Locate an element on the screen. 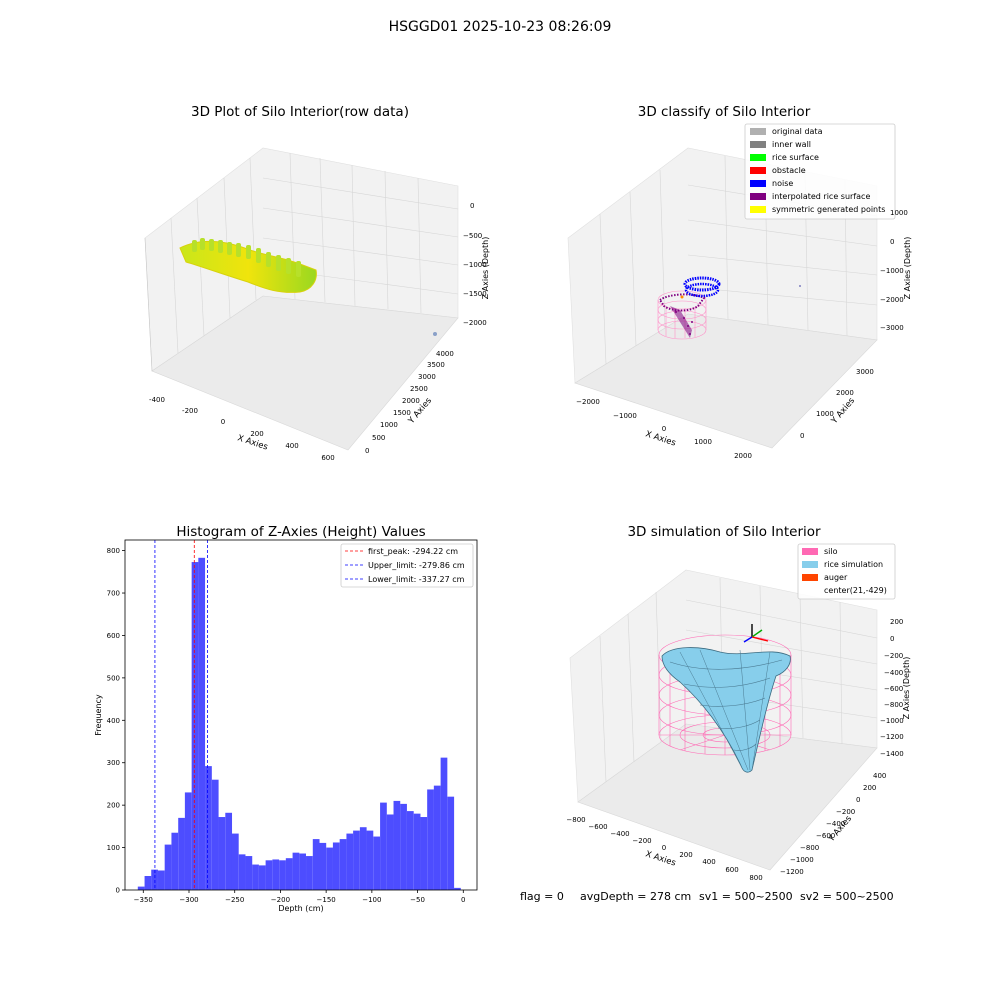 This screenshot has height=1000, width=1000. simulation-x-tick: −600 is located at coordinates (597, 827).